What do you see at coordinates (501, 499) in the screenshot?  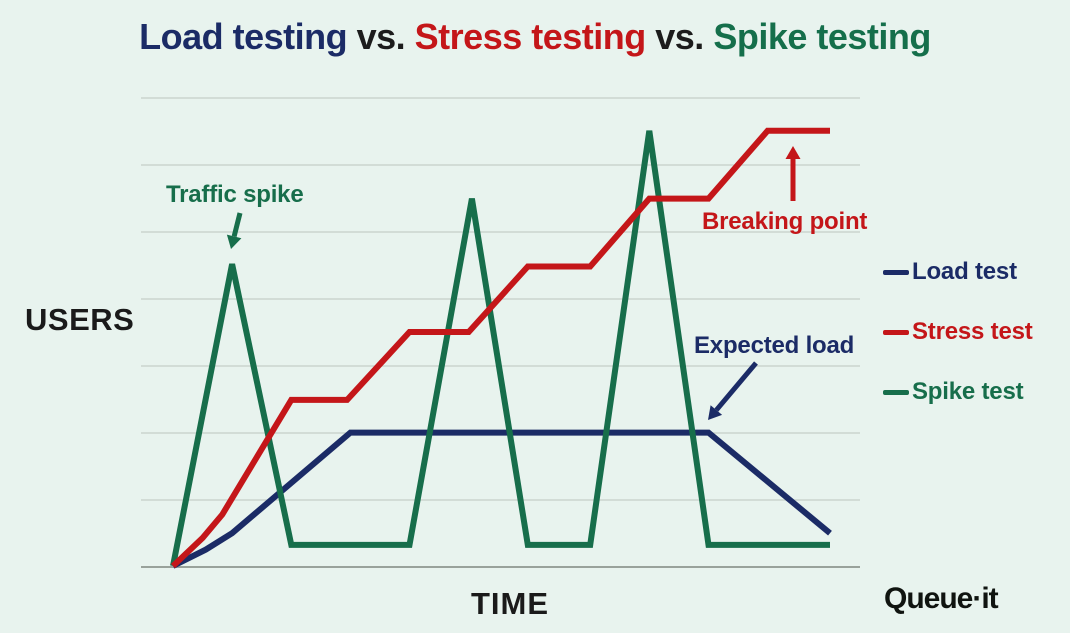 I see `series-line-load-test` at bounding box center [501, 499].